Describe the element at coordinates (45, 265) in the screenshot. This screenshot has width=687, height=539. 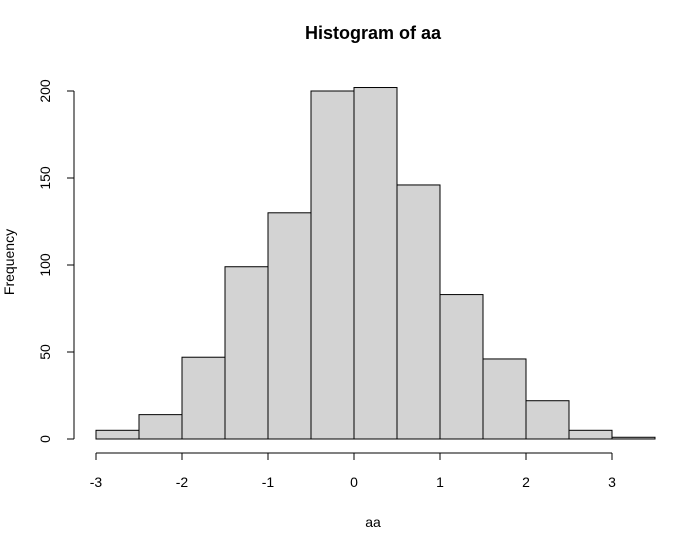
I see `y-tick-label-2: 100` at that location.